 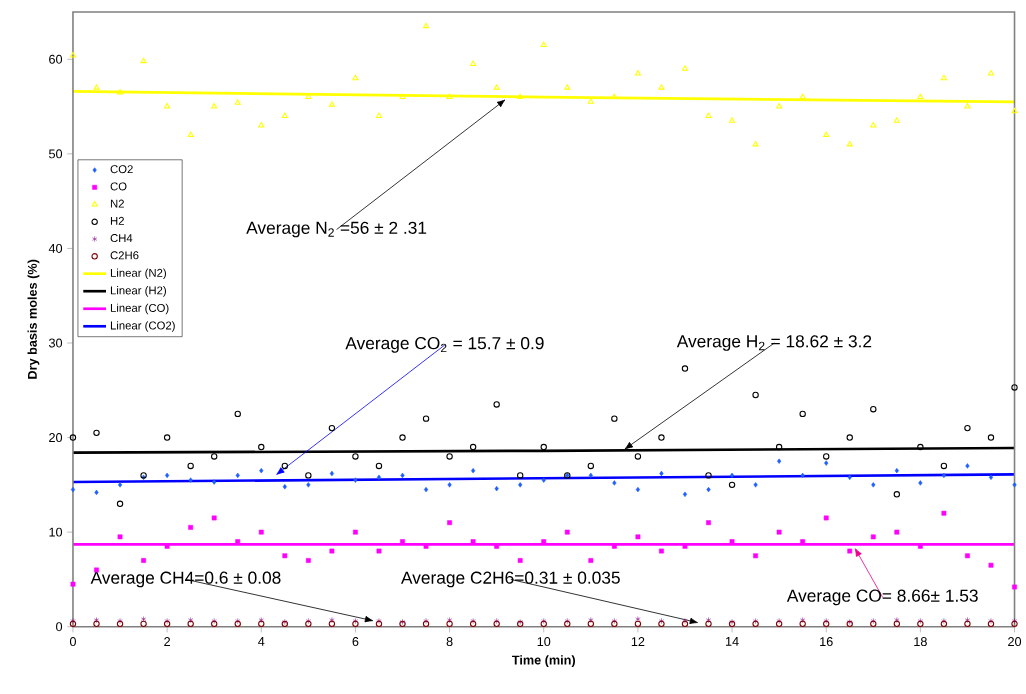 What do you see at coordinates (117, 221) in the screenshot?
I see `legend-label: H2` at bounding box center [117, 221].